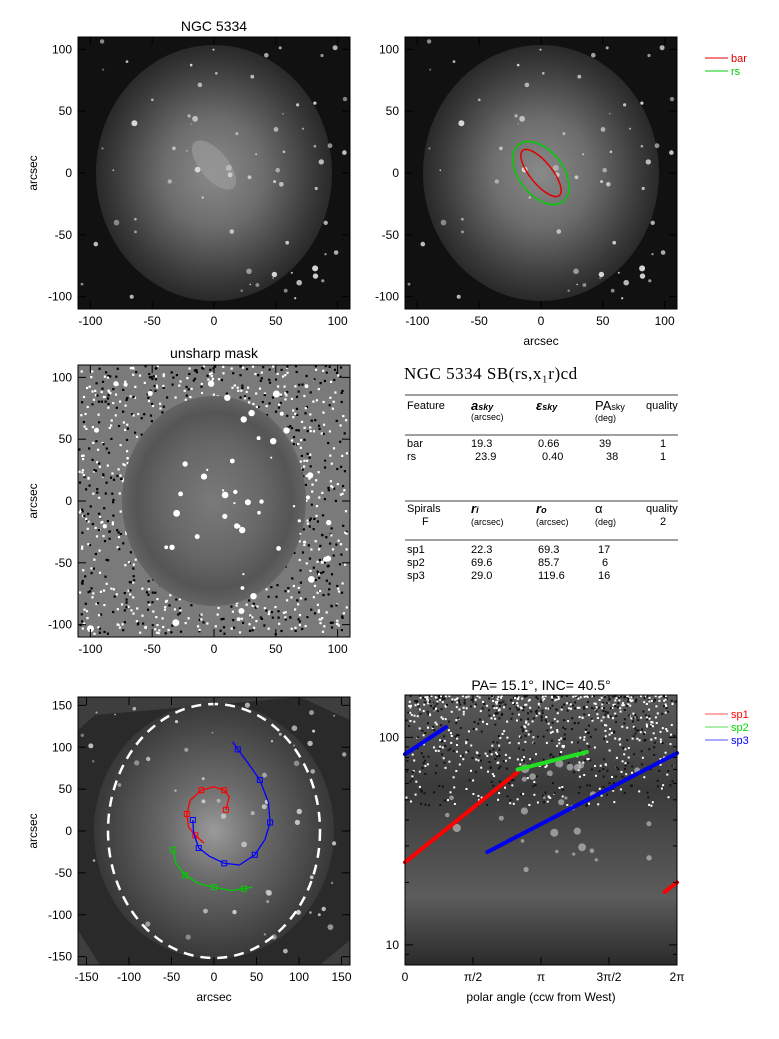 The width and height of the screenshot is (779, 1039). I want to click on y-tick-label: 0, so click(68, 173).